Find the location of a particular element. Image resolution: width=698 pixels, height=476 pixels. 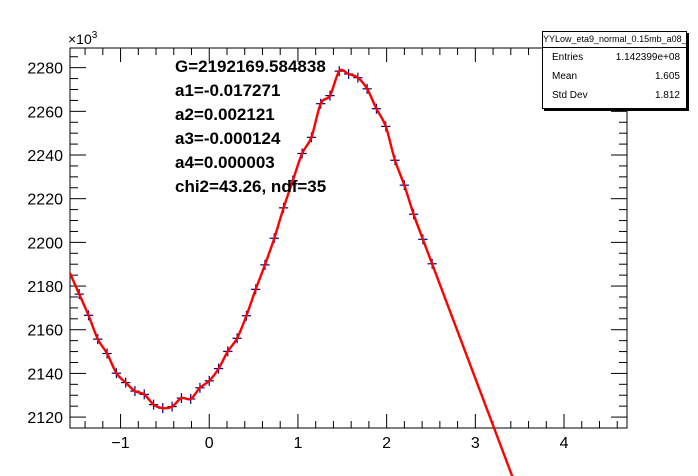

y-tick-label: 2220 is located at coordinates (45, 200).